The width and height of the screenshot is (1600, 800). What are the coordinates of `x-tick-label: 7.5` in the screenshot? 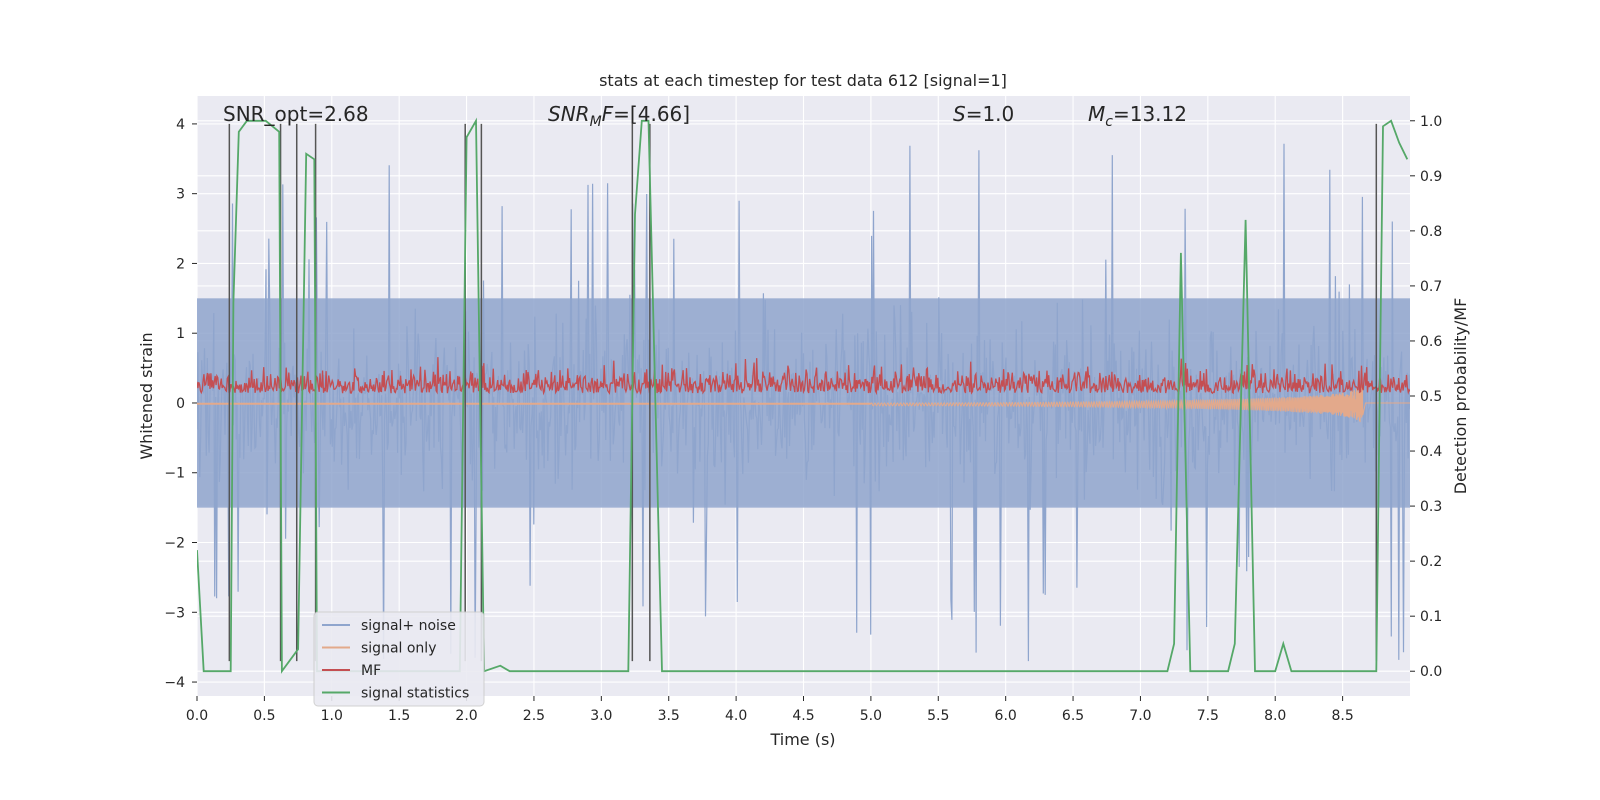 It's located at (1208, 716).